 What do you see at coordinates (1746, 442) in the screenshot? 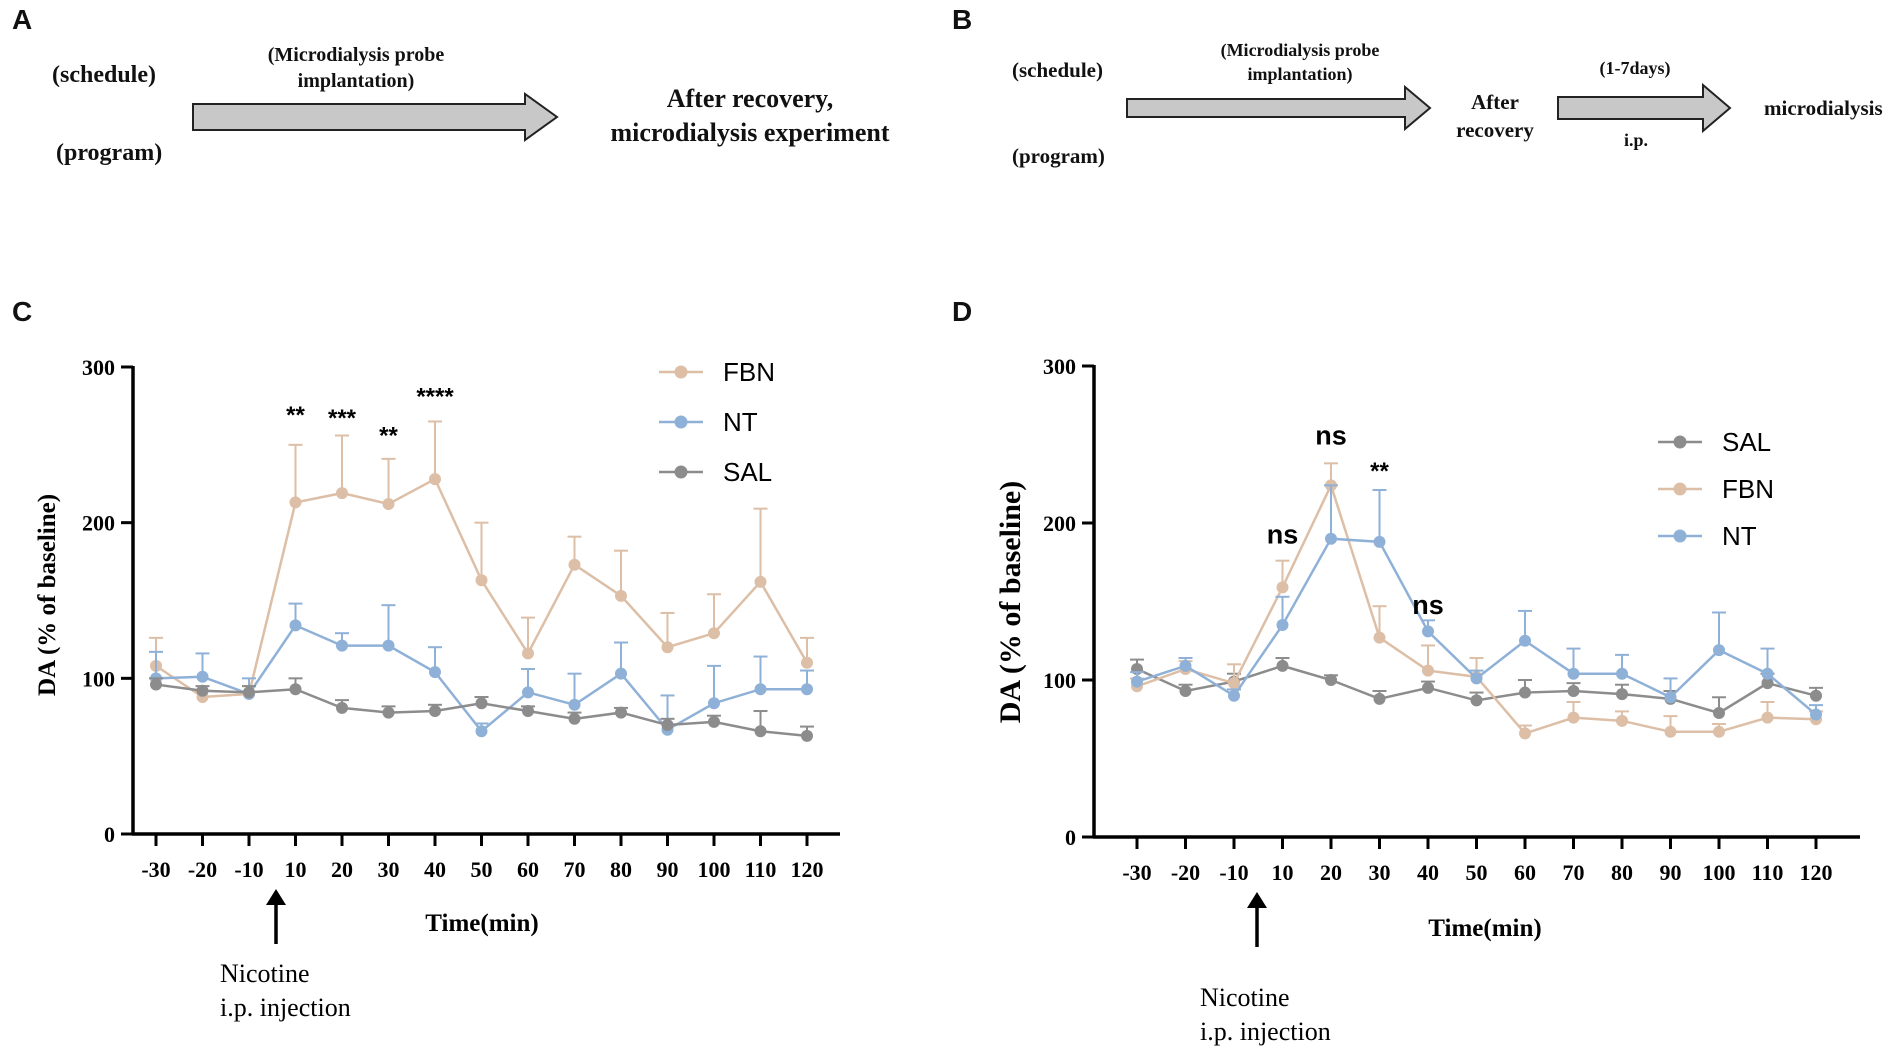
I see `c1-legend-label-SAL: SAL` at bounding box center [1746, 442].